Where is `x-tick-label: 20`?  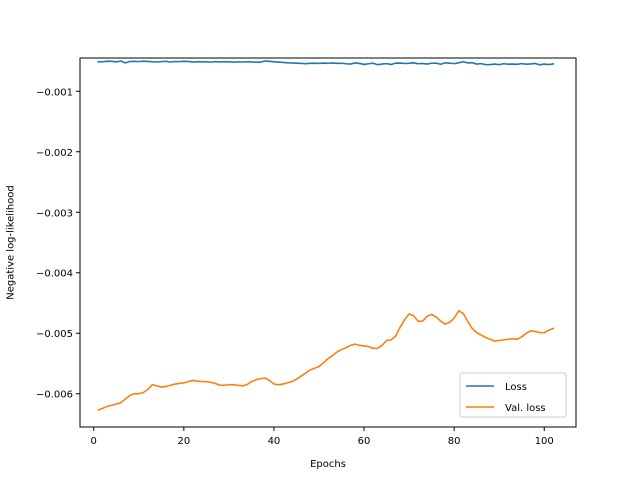 x-tick-label: 20 is located at coordinates (183, 441).